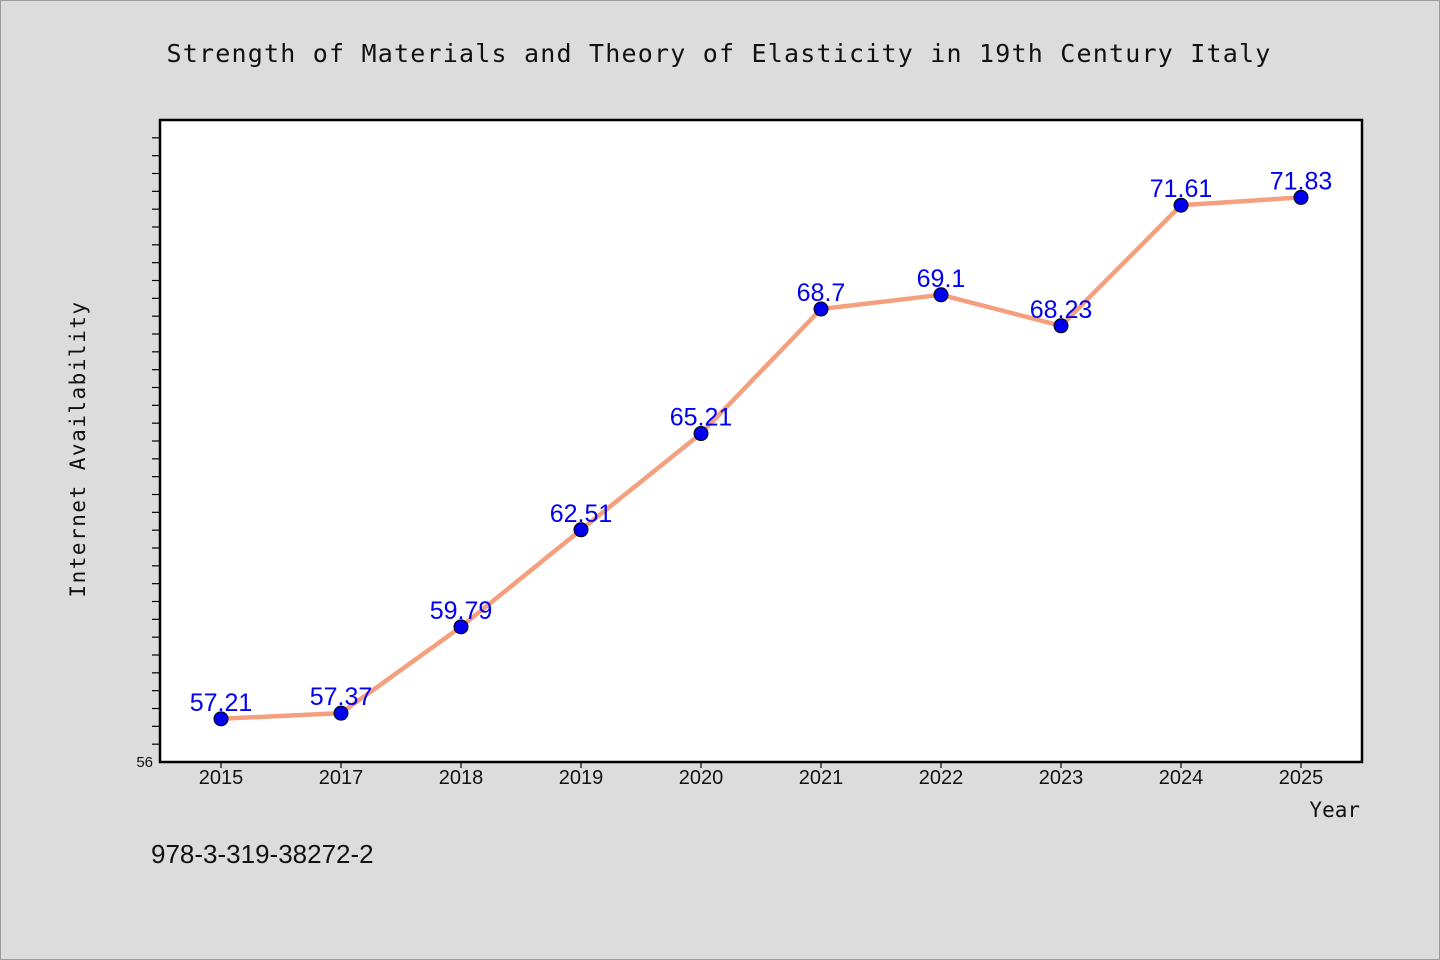 Image resolution: width=1440 pixels, height=960 pixels. What do you see at coordinates (941, 778) in the screenshot?
I see `x-tick-label-2022: 2022` at bounding box center [941, 778].